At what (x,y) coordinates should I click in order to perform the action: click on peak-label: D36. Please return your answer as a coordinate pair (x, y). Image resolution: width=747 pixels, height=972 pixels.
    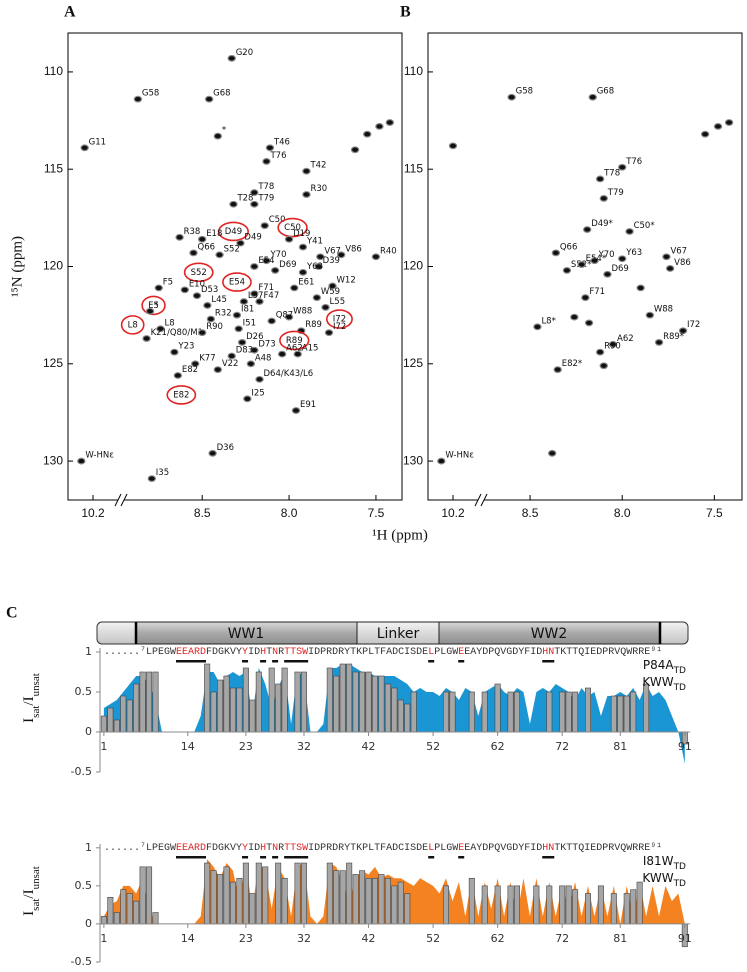
    Looking at the image, I should click on (225, 448).